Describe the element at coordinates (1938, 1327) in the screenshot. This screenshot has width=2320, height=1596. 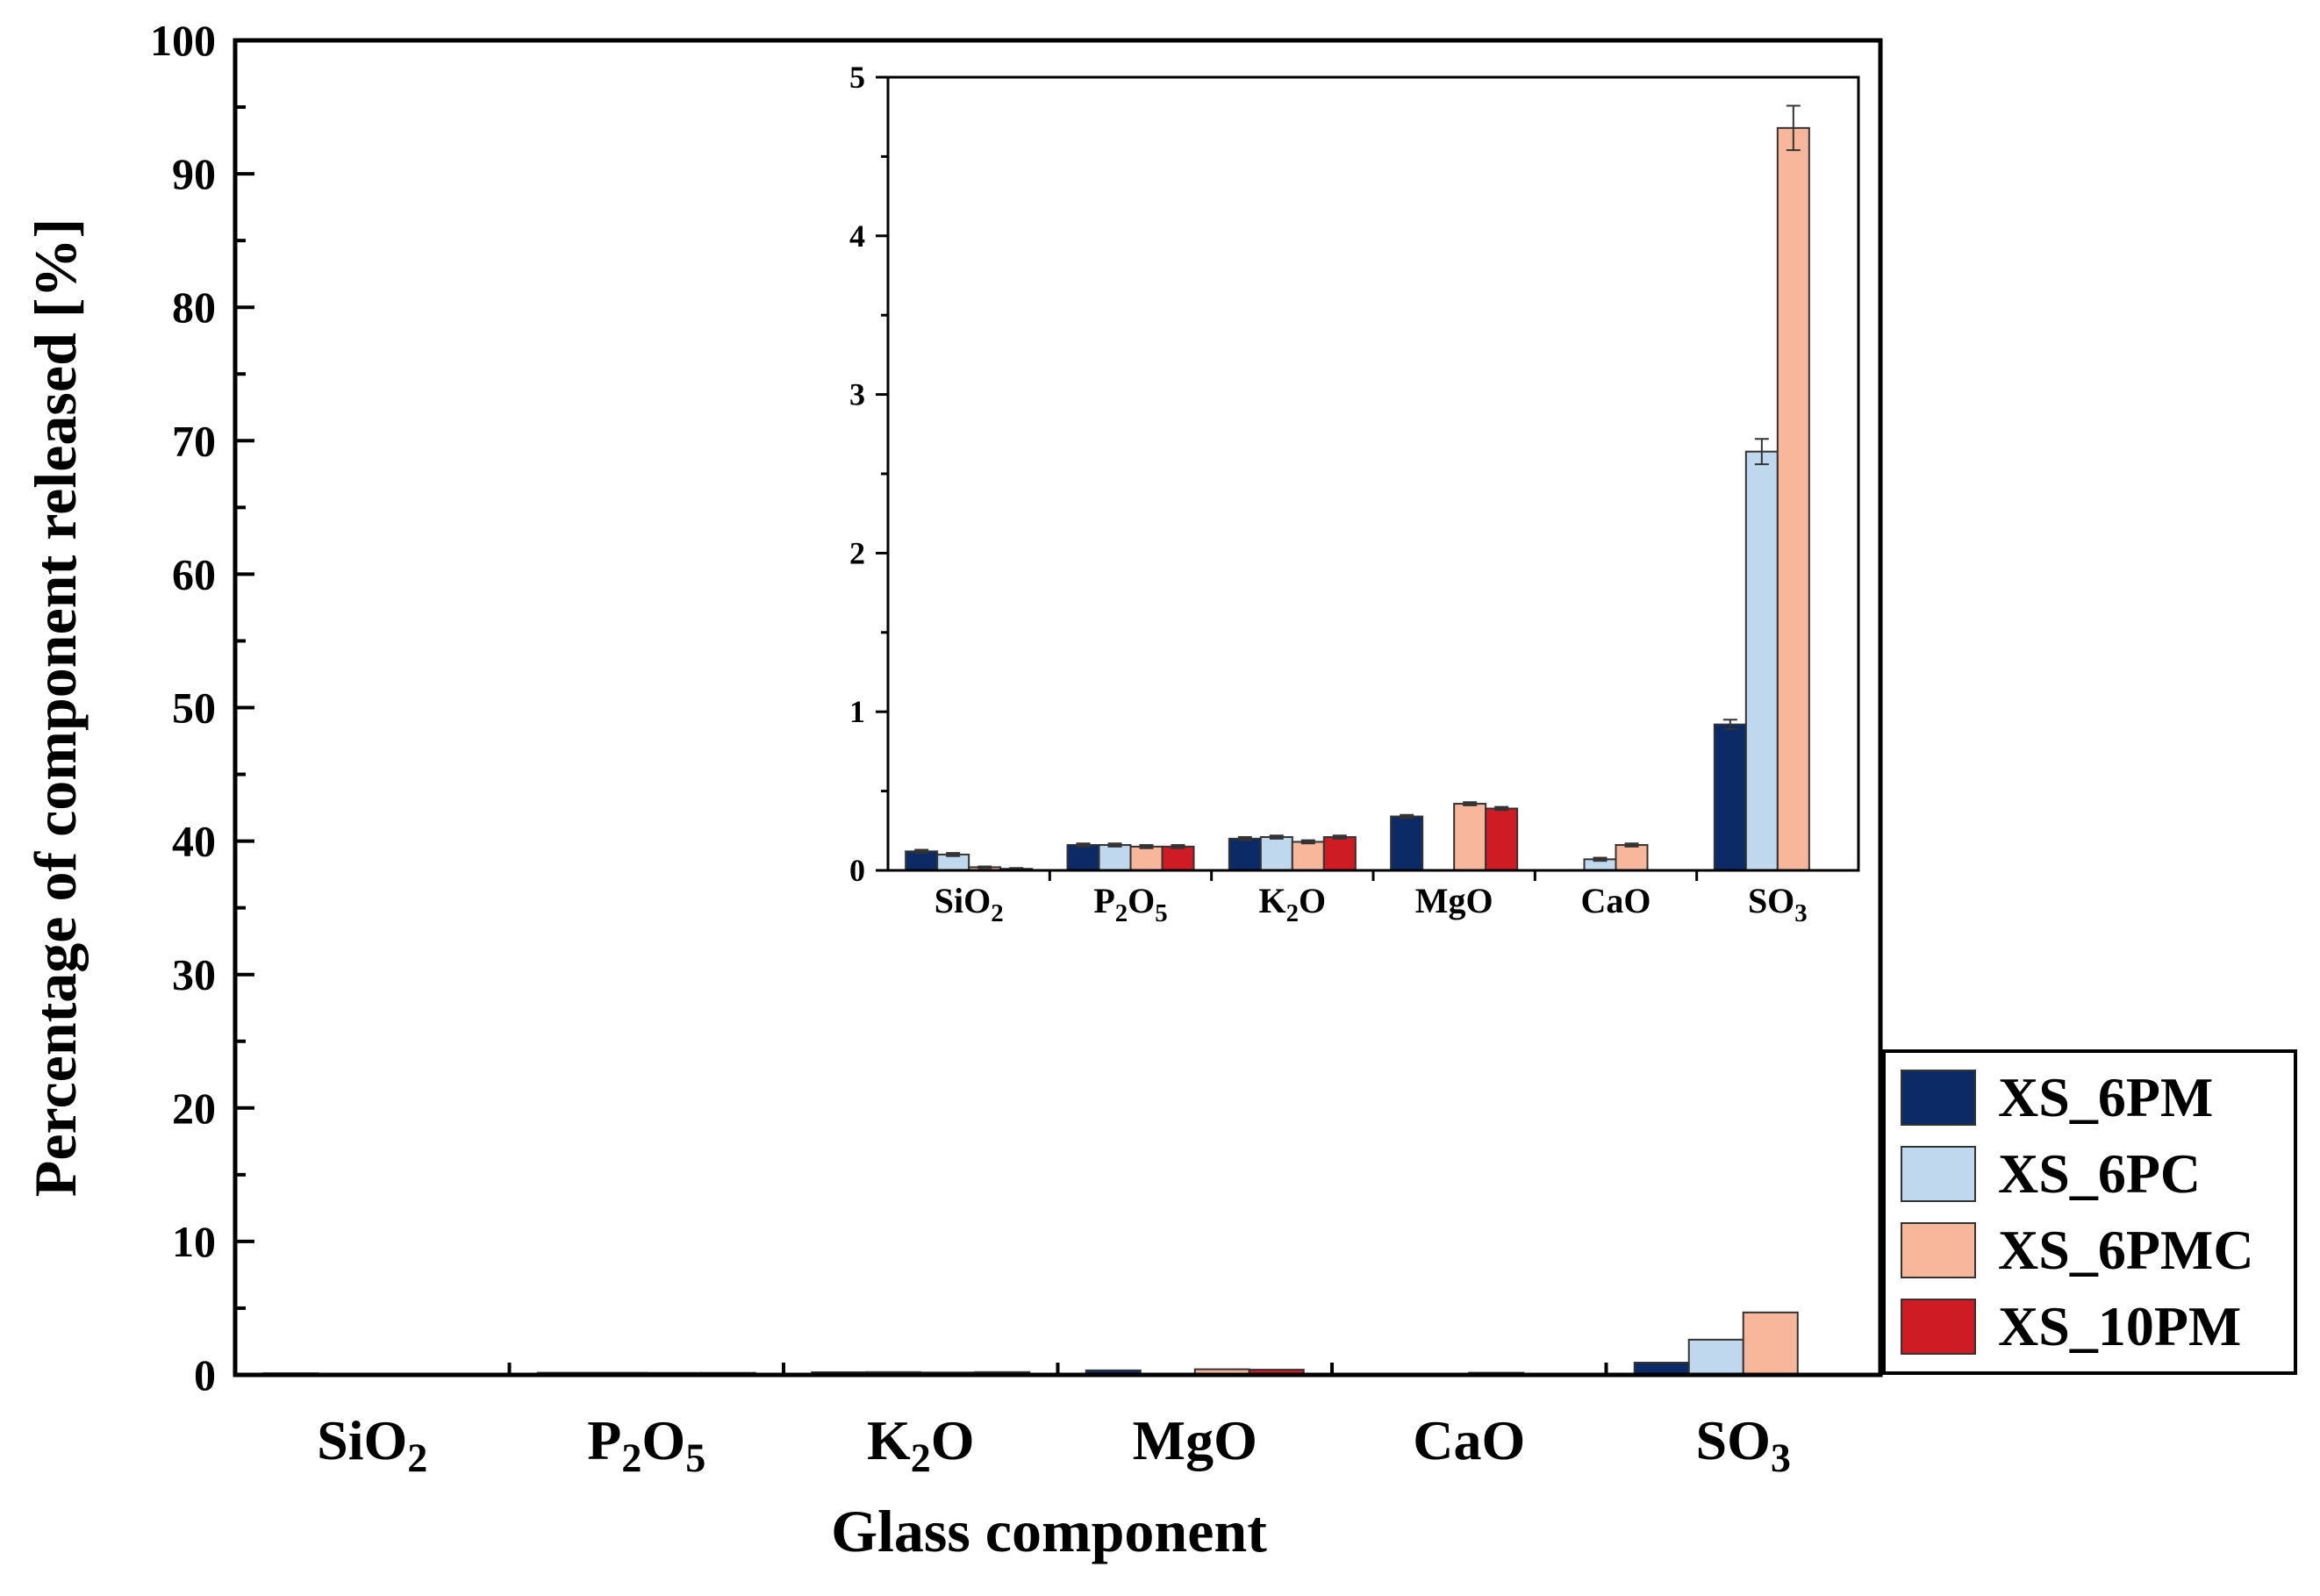
I see `legend-swatch-XS_10PM` at that location.